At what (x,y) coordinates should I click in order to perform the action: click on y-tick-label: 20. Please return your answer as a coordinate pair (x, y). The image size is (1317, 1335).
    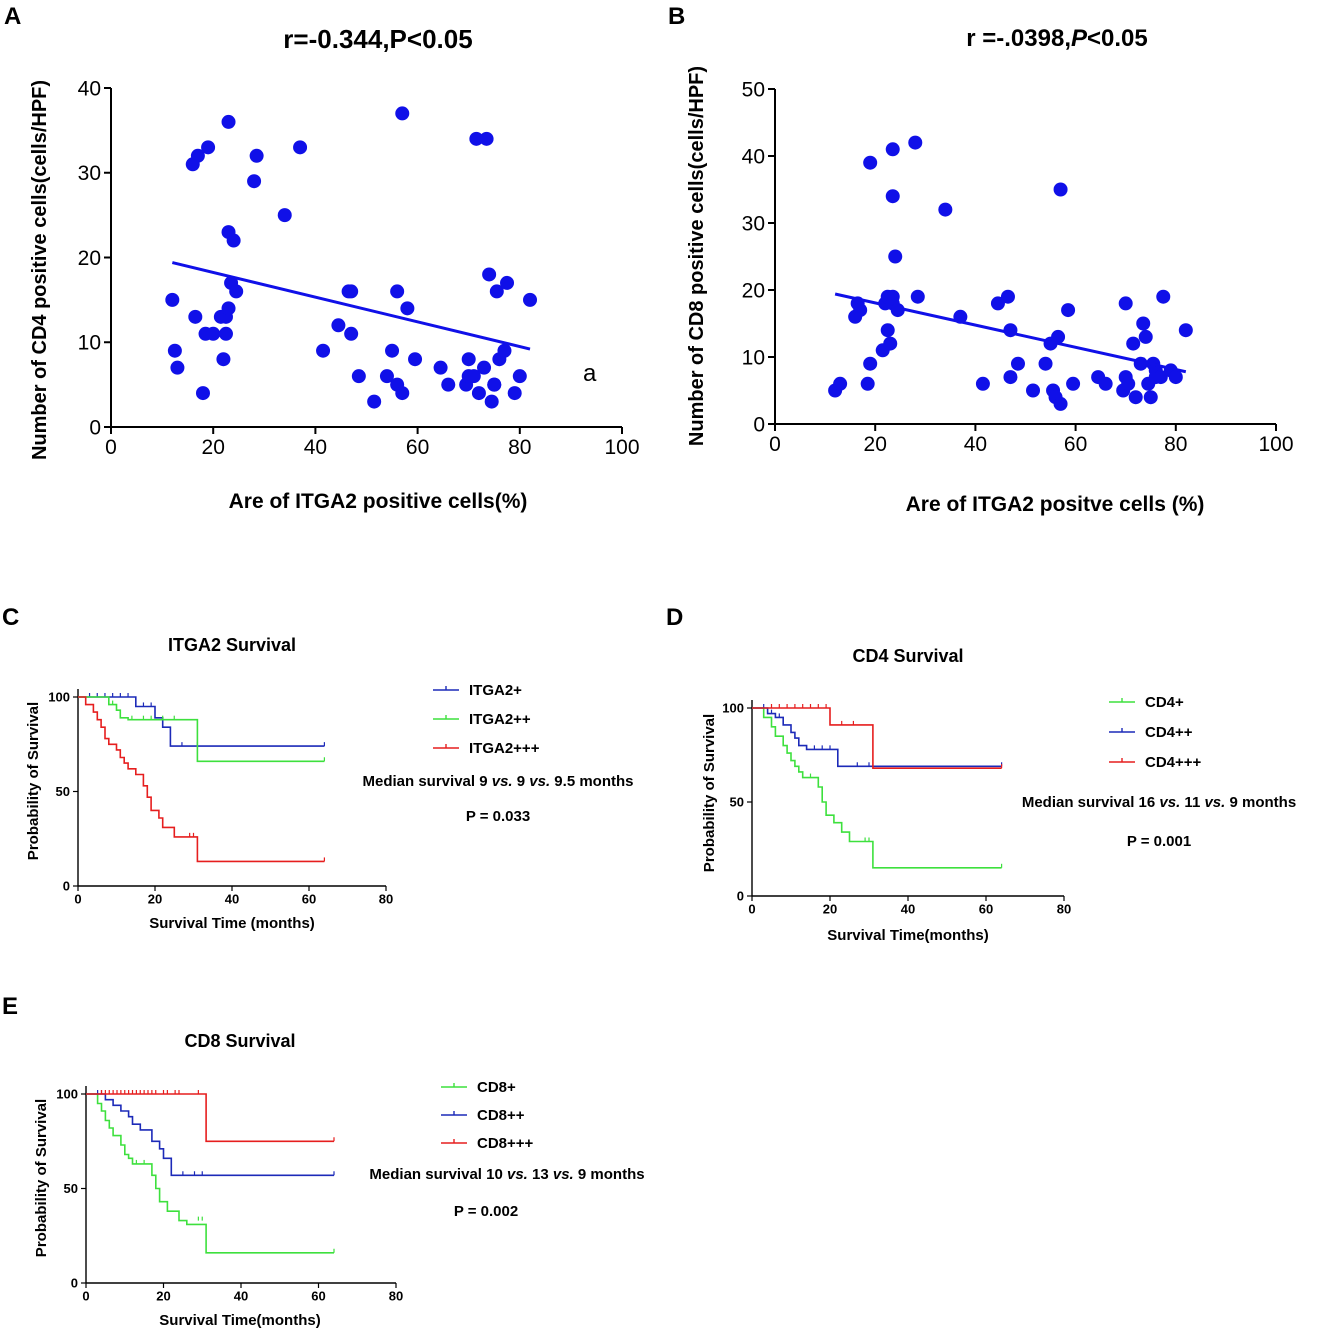
    Looking at the image, I should click on (89, 258).